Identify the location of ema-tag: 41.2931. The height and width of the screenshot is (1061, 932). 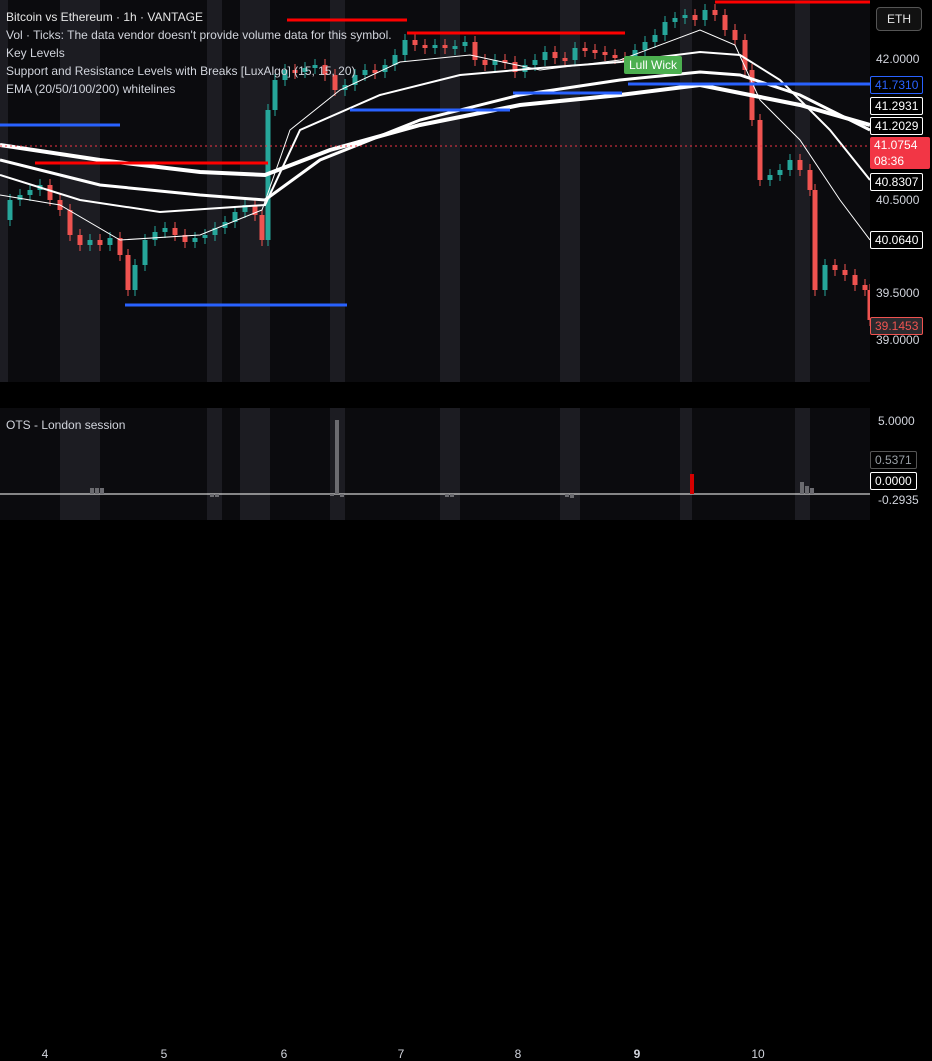
(897, 106).